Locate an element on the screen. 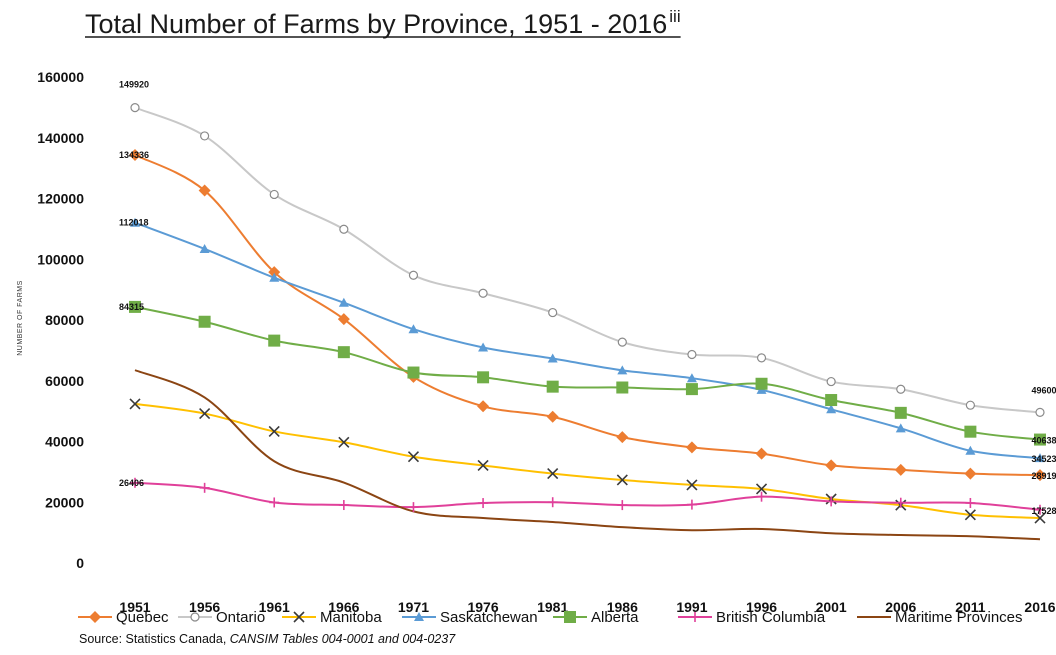 This screenshot has width=1056, height=655. legend-label: Saskatchewan is located at coordinates (489, 617).